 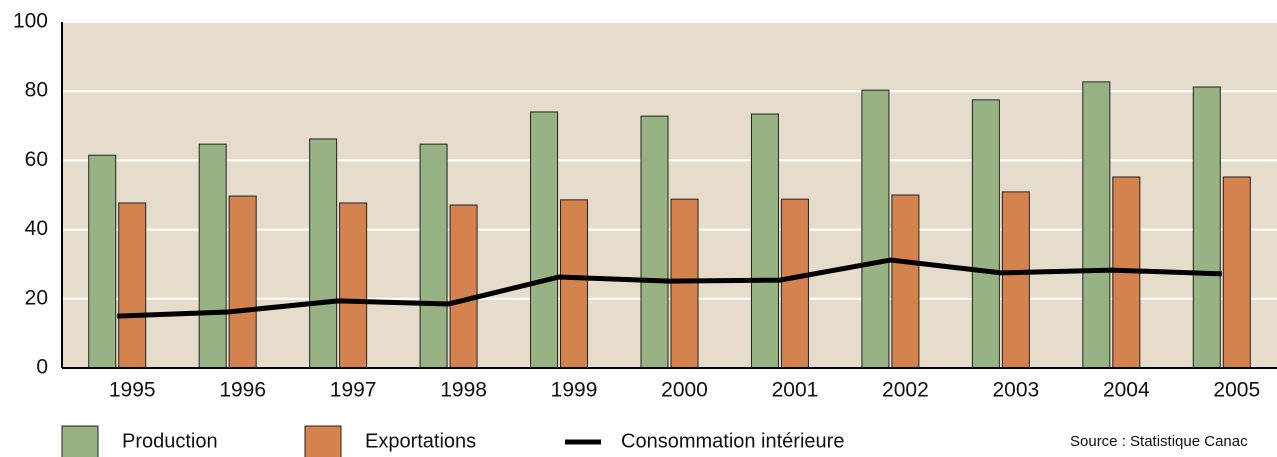 I want to click on y-tick-label: 100, so click(x=30, y=21).